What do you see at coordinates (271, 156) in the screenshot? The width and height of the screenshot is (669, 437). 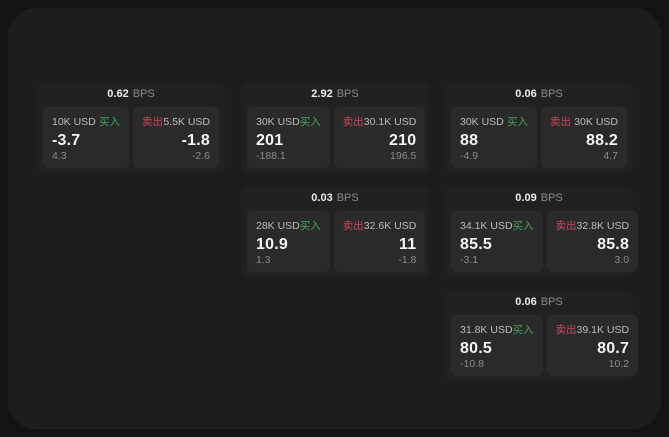 I see `buy-delta: -188.1` at bounding box center [271, 156].